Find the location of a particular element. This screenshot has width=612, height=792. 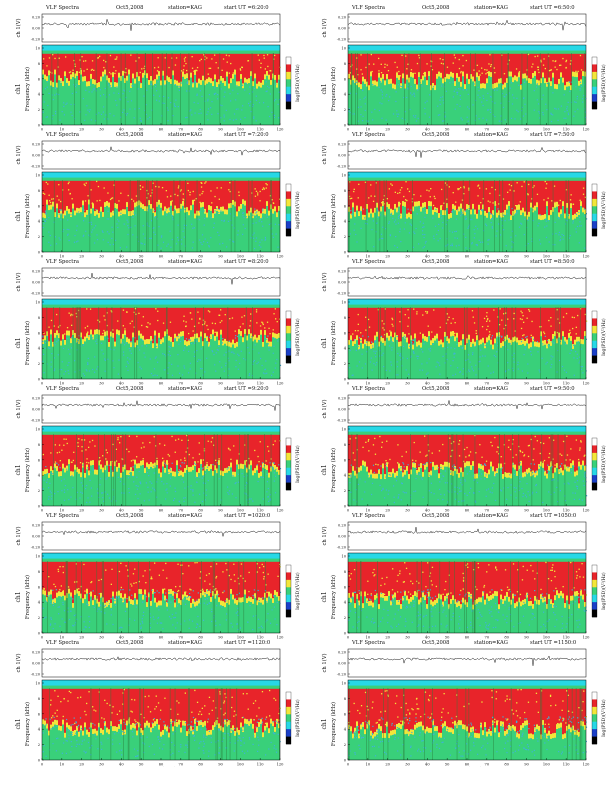

ch1-tick-label: -0.20 is located at coordinates (342, 421).